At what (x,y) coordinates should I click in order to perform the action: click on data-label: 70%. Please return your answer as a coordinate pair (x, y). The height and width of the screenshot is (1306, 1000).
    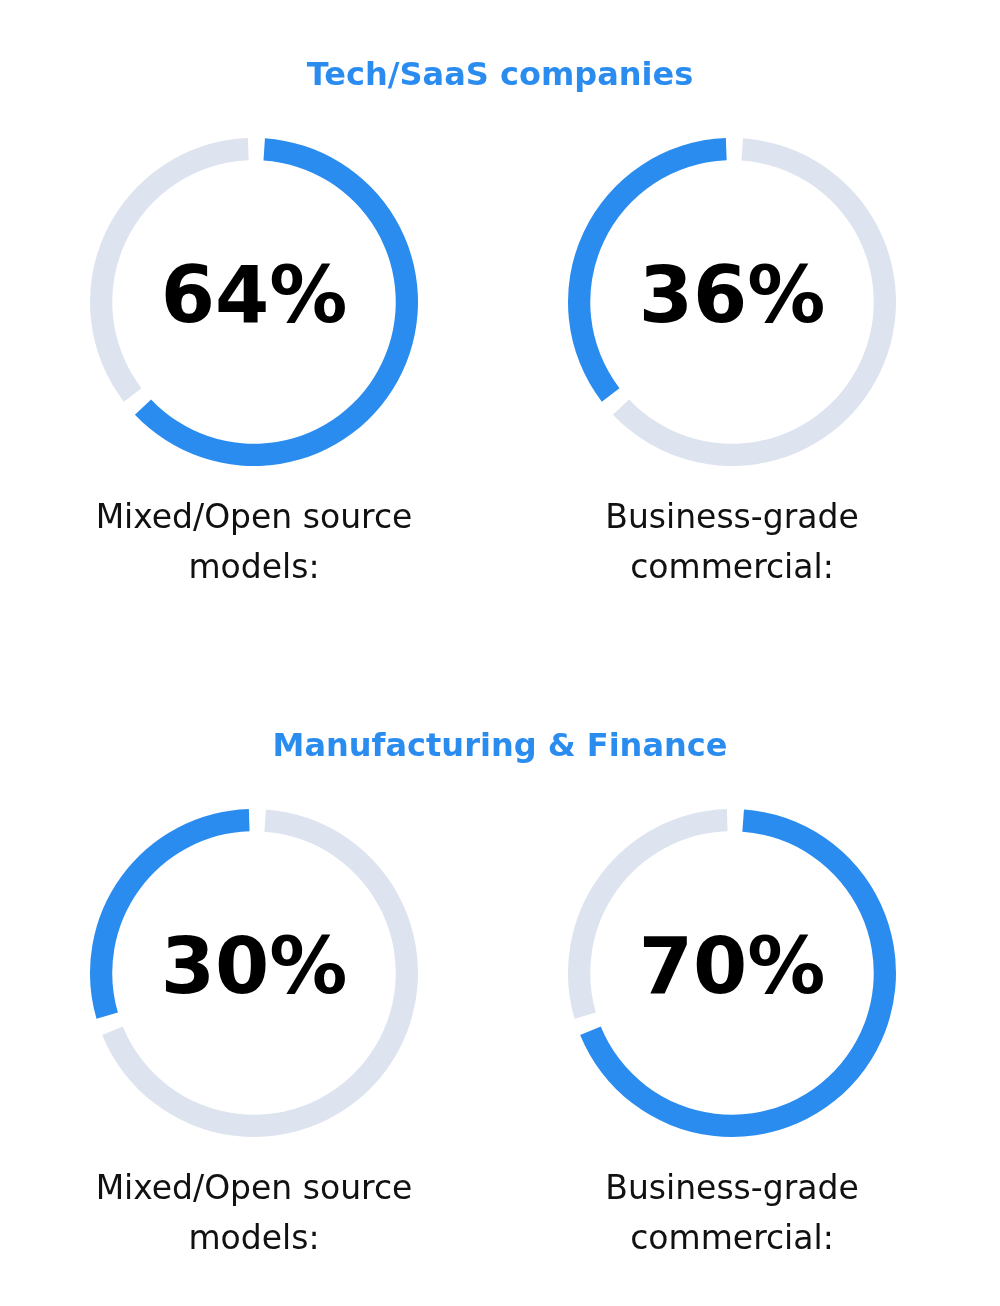
    Looking at the image, I should click on (732, 966).